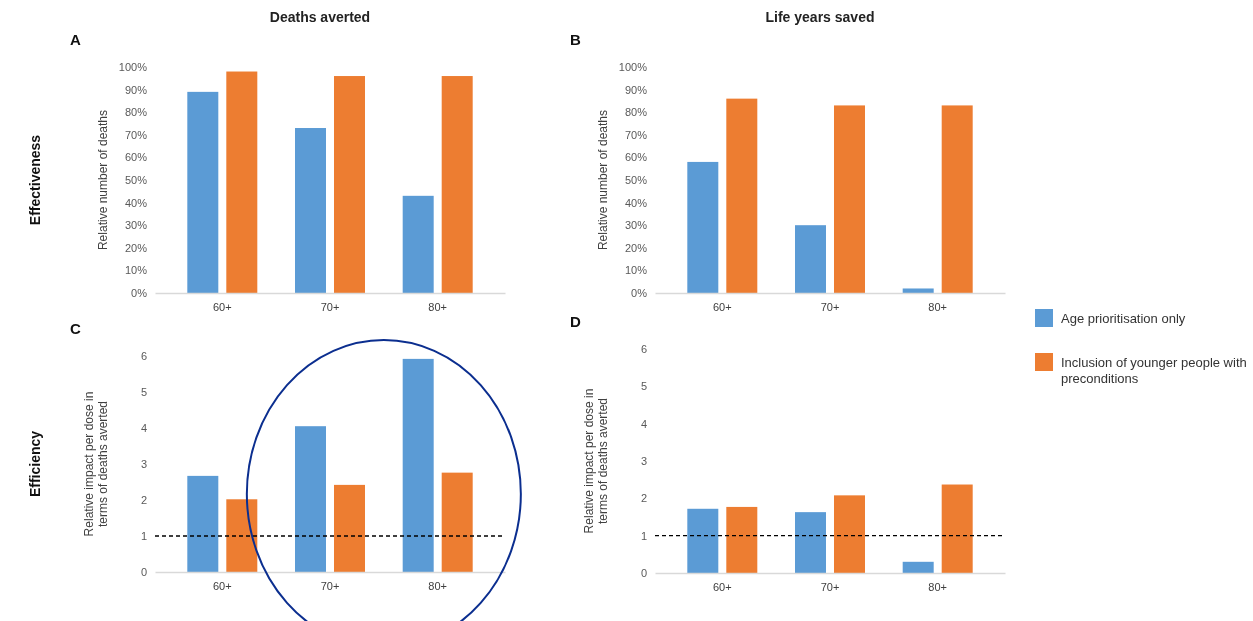 The image size is (1253, 621). Describe the element at coordinates (320, 17) in the screenshot. I see `chart-title: Deaths averted` at that location.